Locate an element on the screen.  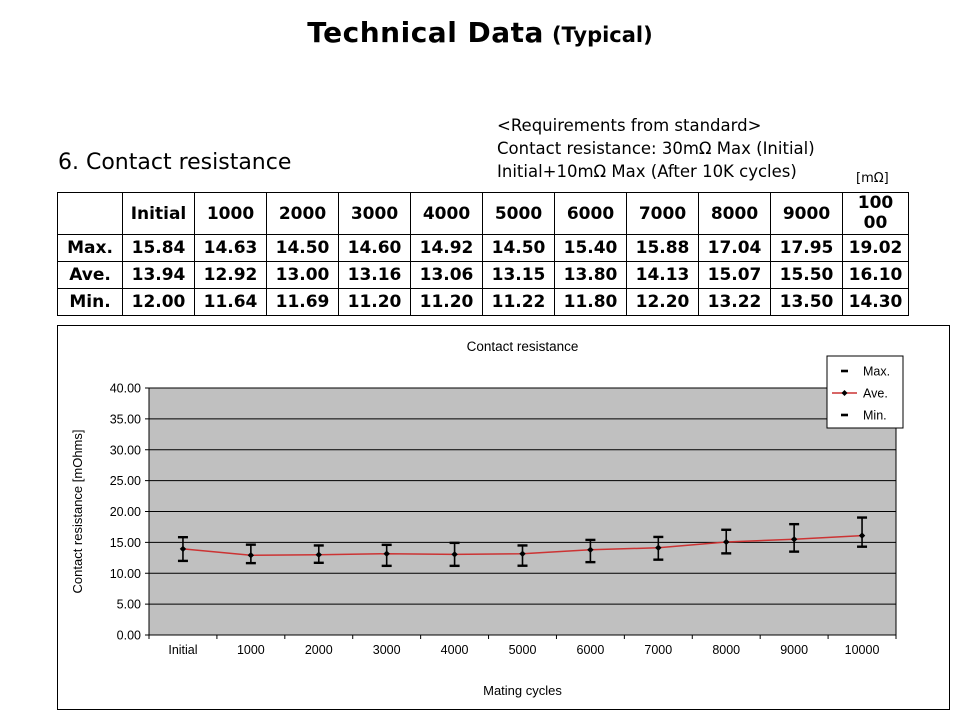
table-cell: 11.64 is located at coordinates (230, 302).